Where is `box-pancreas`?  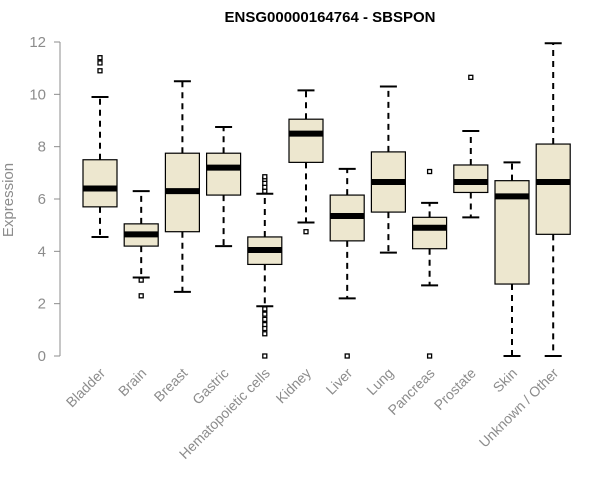
box-pancreas is located at coordinates (430, 263).